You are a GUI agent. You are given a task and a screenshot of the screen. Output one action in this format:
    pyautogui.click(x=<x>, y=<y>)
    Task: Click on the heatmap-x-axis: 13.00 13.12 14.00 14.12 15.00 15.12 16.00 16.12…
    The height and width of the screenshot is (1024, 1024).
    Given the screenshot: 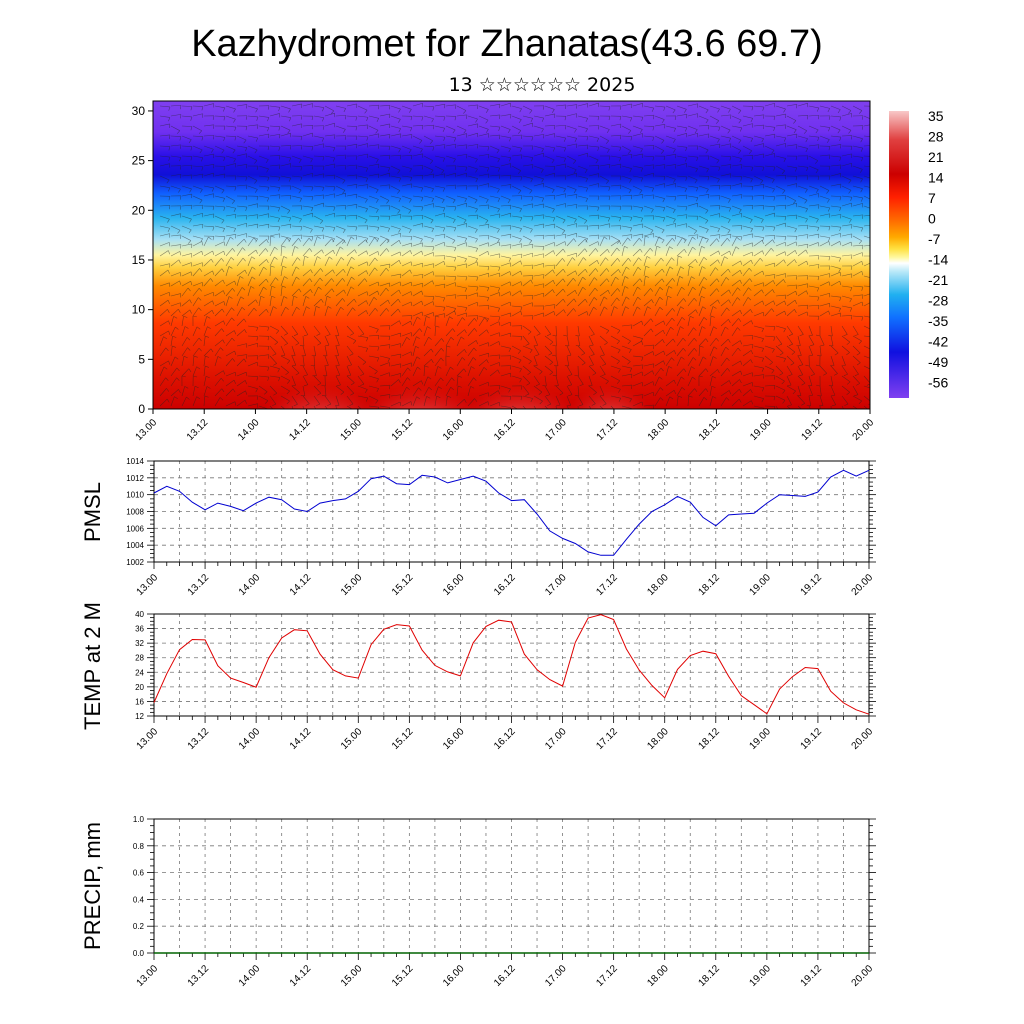 What is the action you would take?
    pyautogui.click(x=505, y=426)
    